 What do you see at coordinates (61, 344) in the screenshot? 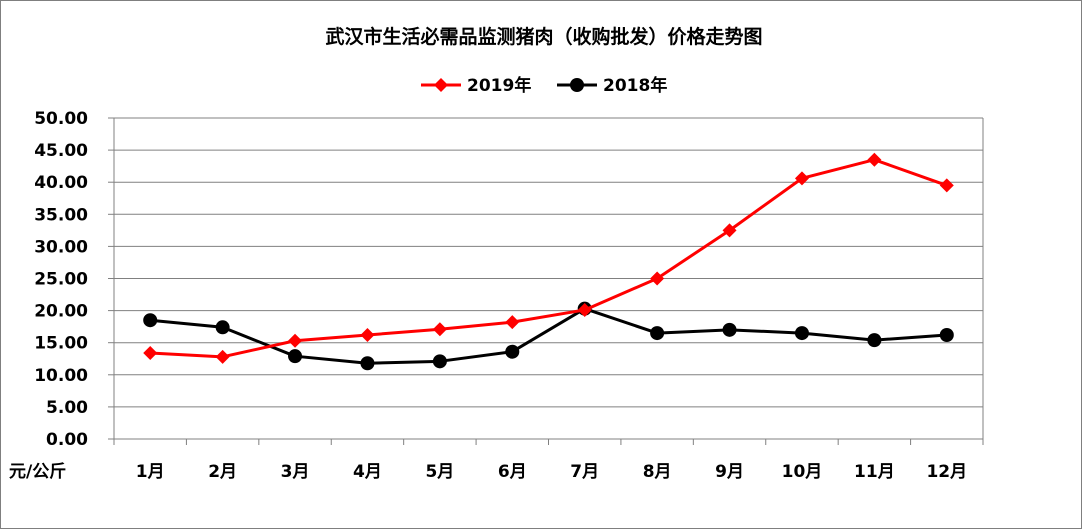
I see `y-tick-label: 15.00` at bounding box center [61, 344].